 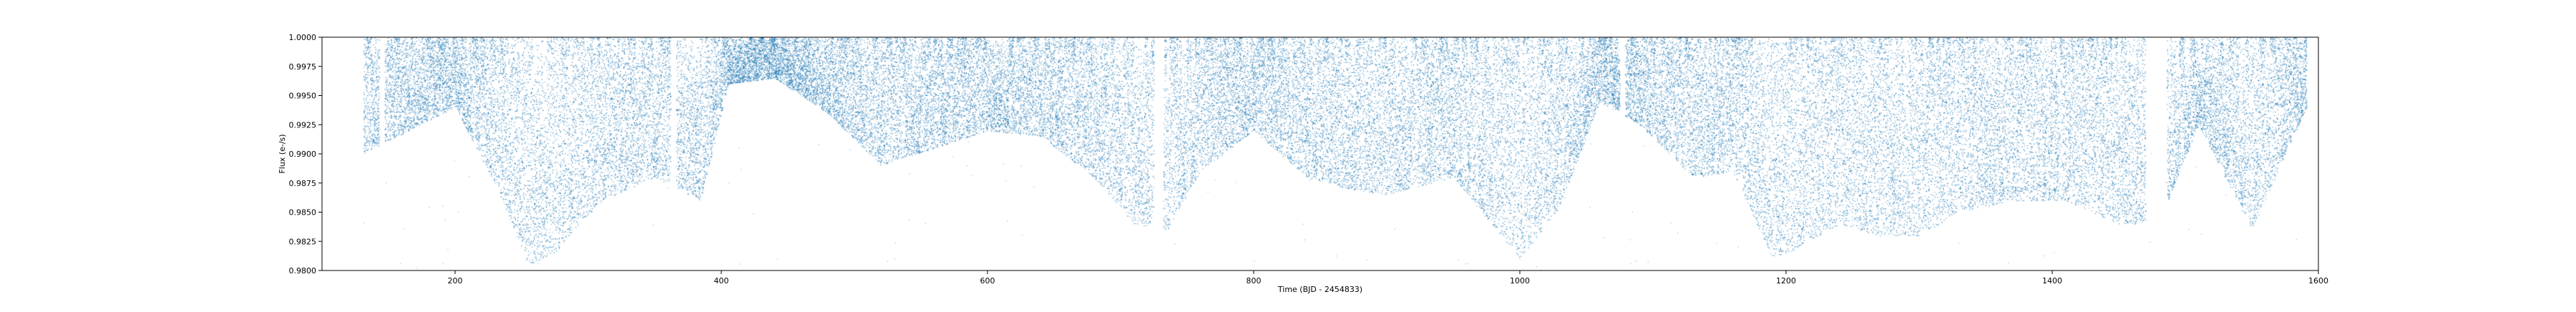 What do you see at coordinates (303, 183) in the screenshot?
I see `y-tick-label: 0.9875` at bounding box center [303, 183].